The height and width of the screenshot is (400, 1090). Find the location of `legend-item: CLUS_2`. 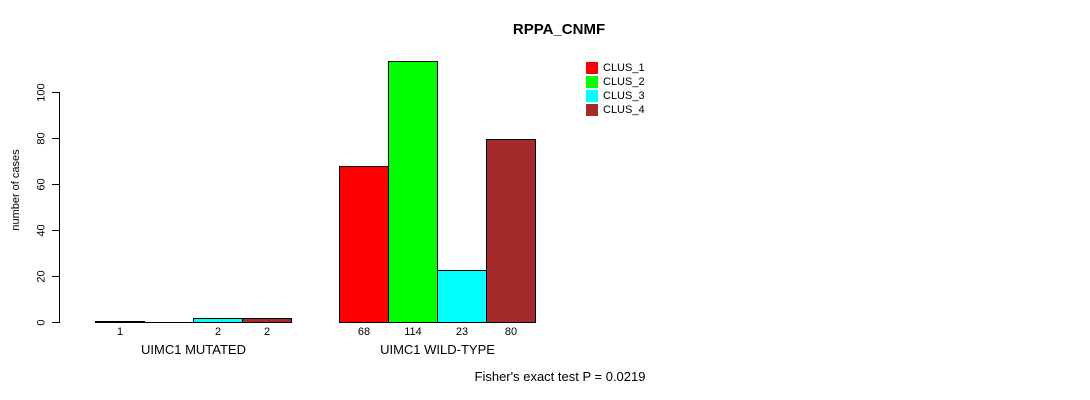

legend-item: CLUS_2 is located at coordinates (615, 82).